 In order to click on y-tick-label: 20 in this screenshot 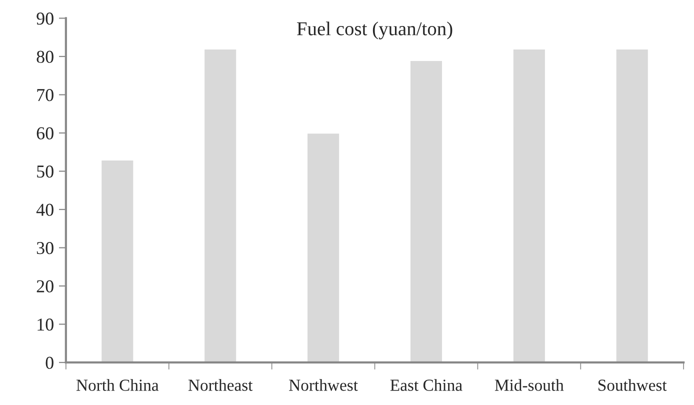, I will do `click(45, 286)`.